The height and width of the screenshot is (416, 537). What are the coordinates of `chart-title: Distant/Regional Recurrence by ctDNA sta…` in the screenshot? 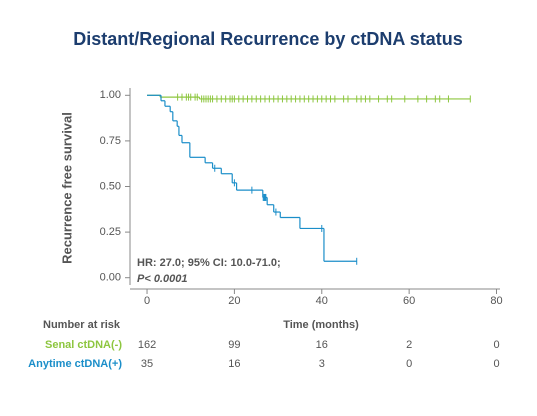 It's located at (267, 39).